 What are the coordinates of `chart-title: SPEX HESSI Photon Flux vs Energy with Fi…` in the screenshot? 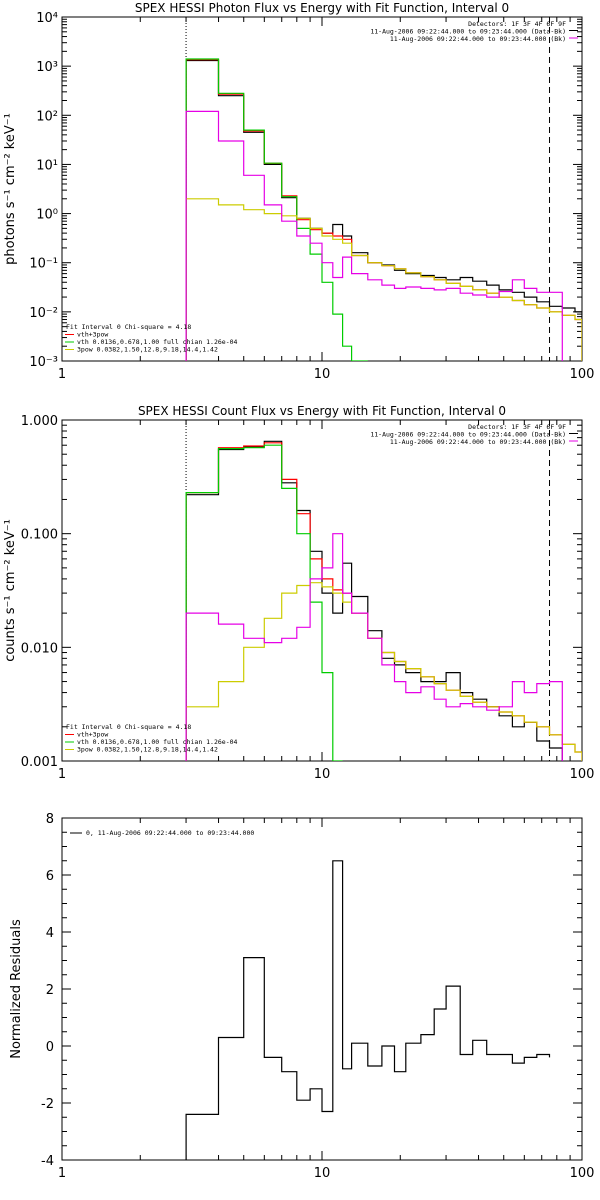 It's located at (322, 8).